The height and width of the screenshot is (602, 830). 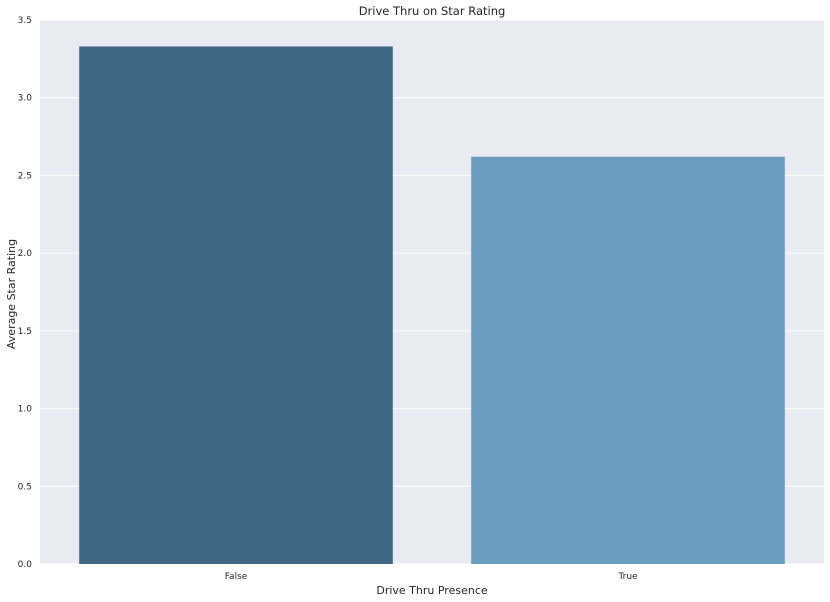 What do you see at coordinates (25, 410) in the screenshot?
I see `y-tick-label: 1.0` at bounding box center [25, 410].